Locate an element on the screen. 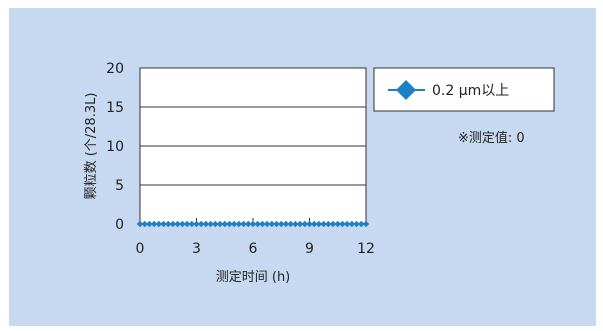  x-tick-label: 12 is located at coordinates (366, 249).